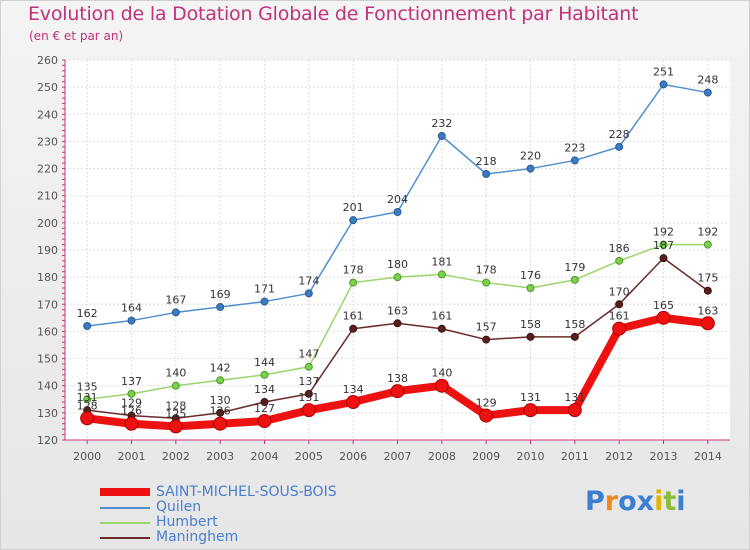 This screenshot has width=750, height=550. I want to click on data-label-saint-michel-sous-bois: 165, so click(663, 305).